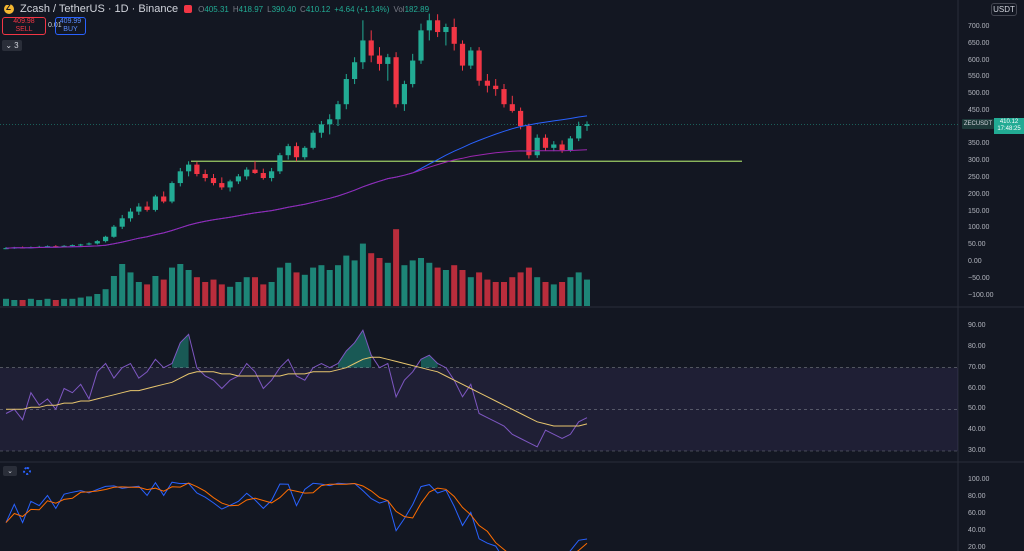 Image resolution: width=1024 pixels, height=551 pixels. Describe the element at coordinates (188, 9) in the screenshot. I see `market-status-icon` at that location.